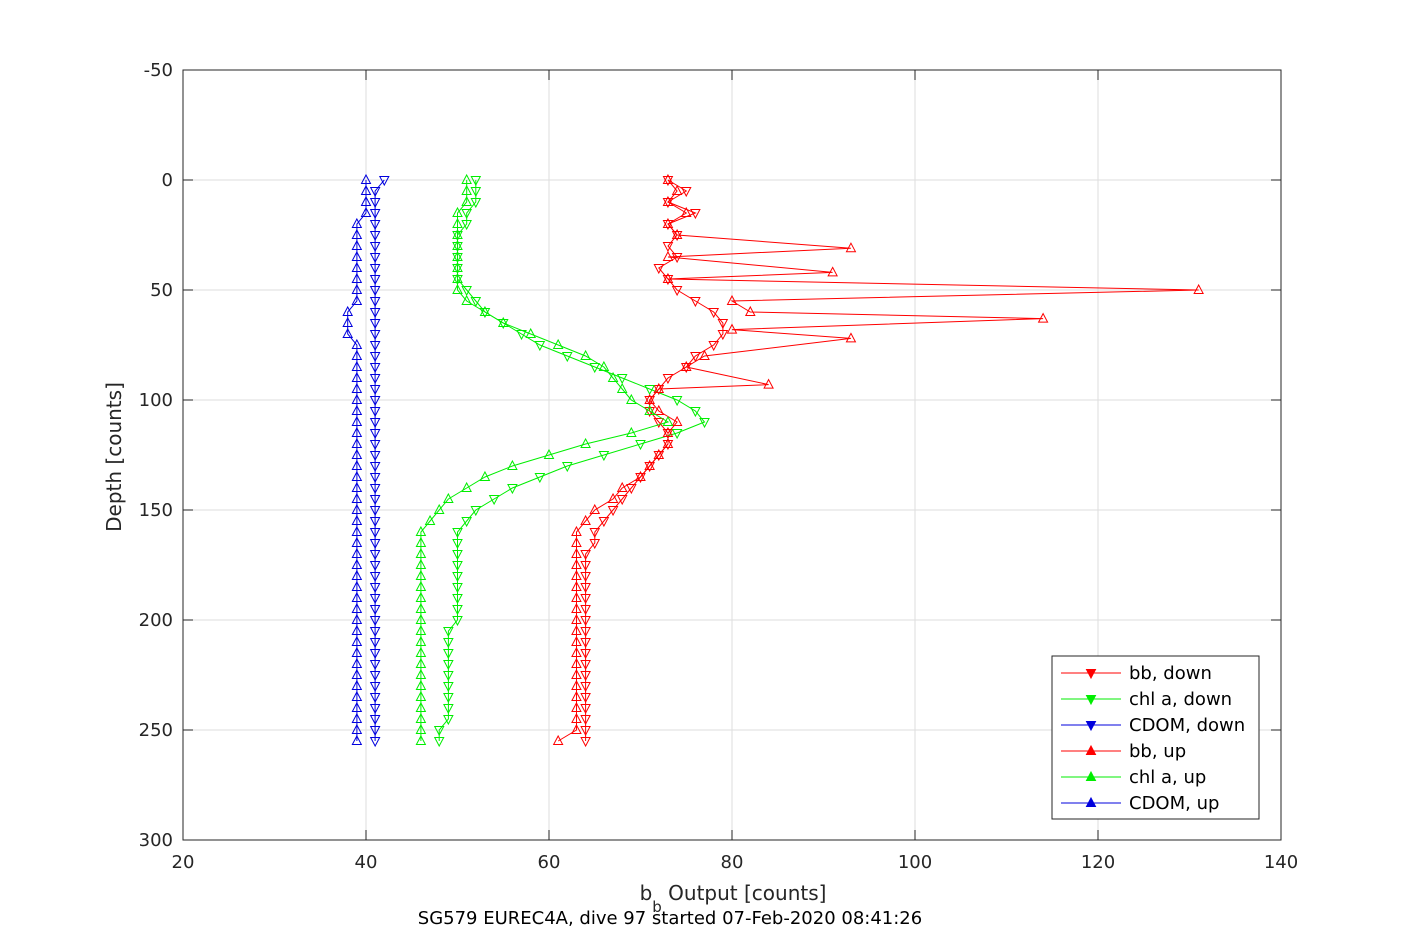 Image resolution: width=1417 pixels, height=945 pixels. I want to click on x-axis-label: bb Output [counts], so click(733, 898).